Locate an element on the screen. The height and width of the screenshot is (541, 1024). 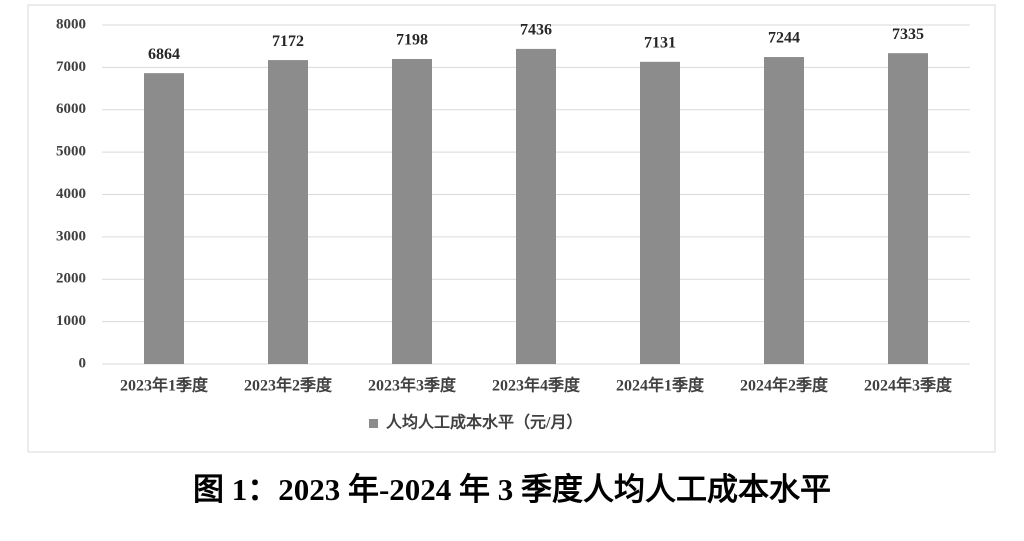
data-label: 7244 is located at coordinates (784, 38).